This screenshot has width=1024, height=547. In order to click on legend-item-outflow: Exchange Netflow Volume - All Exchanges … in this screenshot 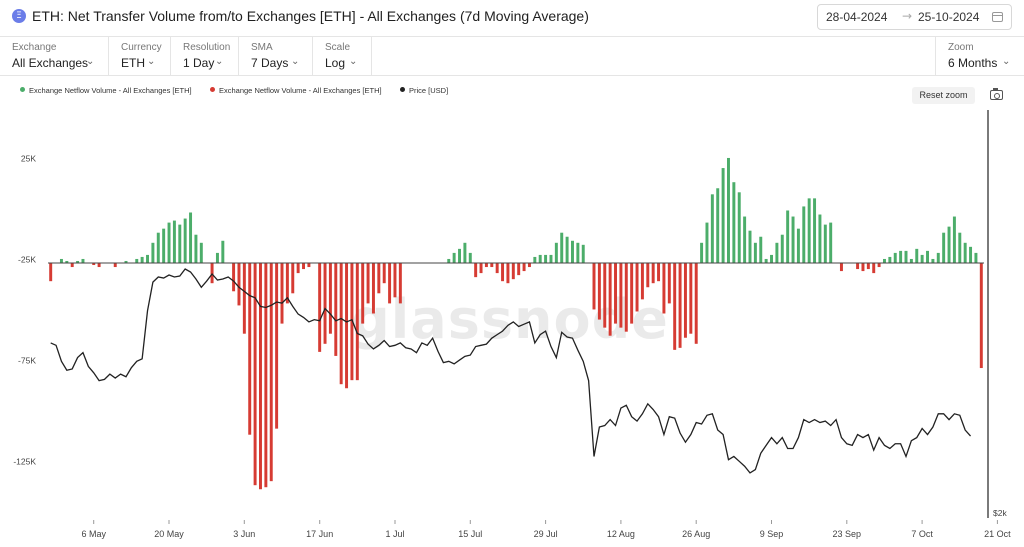, I will do `click(296, 90)`.